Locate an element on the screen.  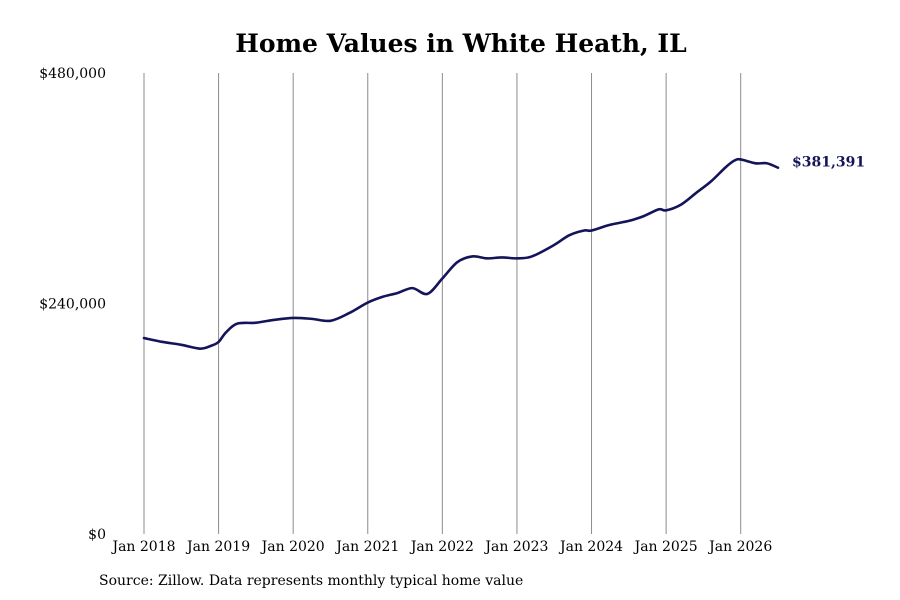
x-tick-label: Jan 2026 is located at coordinates (739, 547).